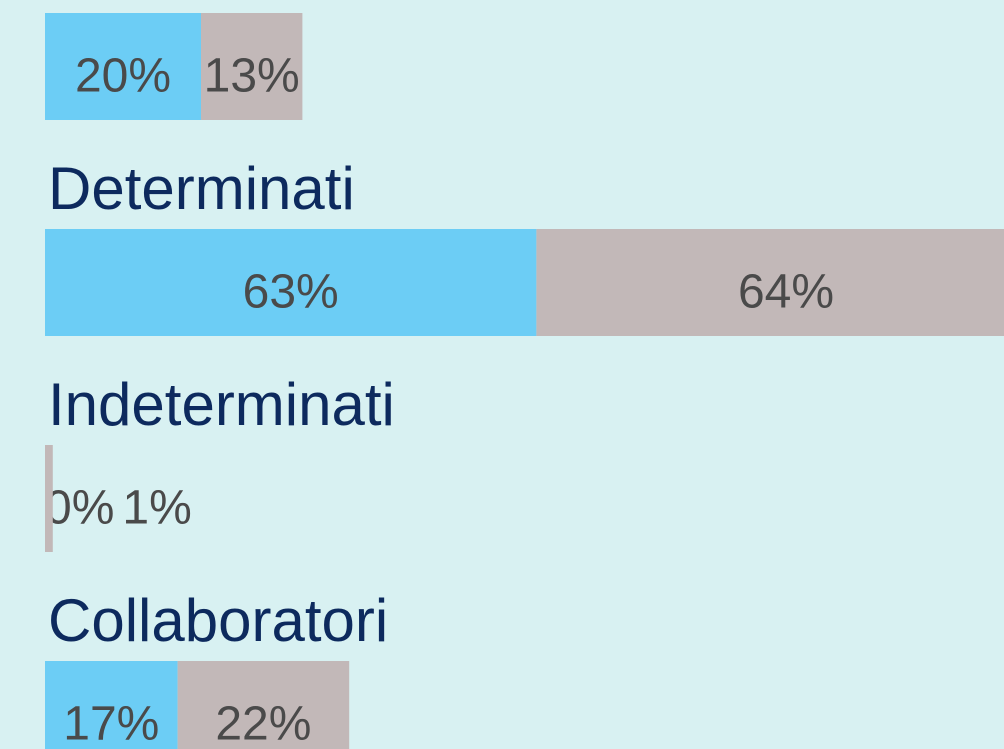 The width and height of the screenshot is (1004, 749). I want to click on category-label: Determinati, so click(201, 188).